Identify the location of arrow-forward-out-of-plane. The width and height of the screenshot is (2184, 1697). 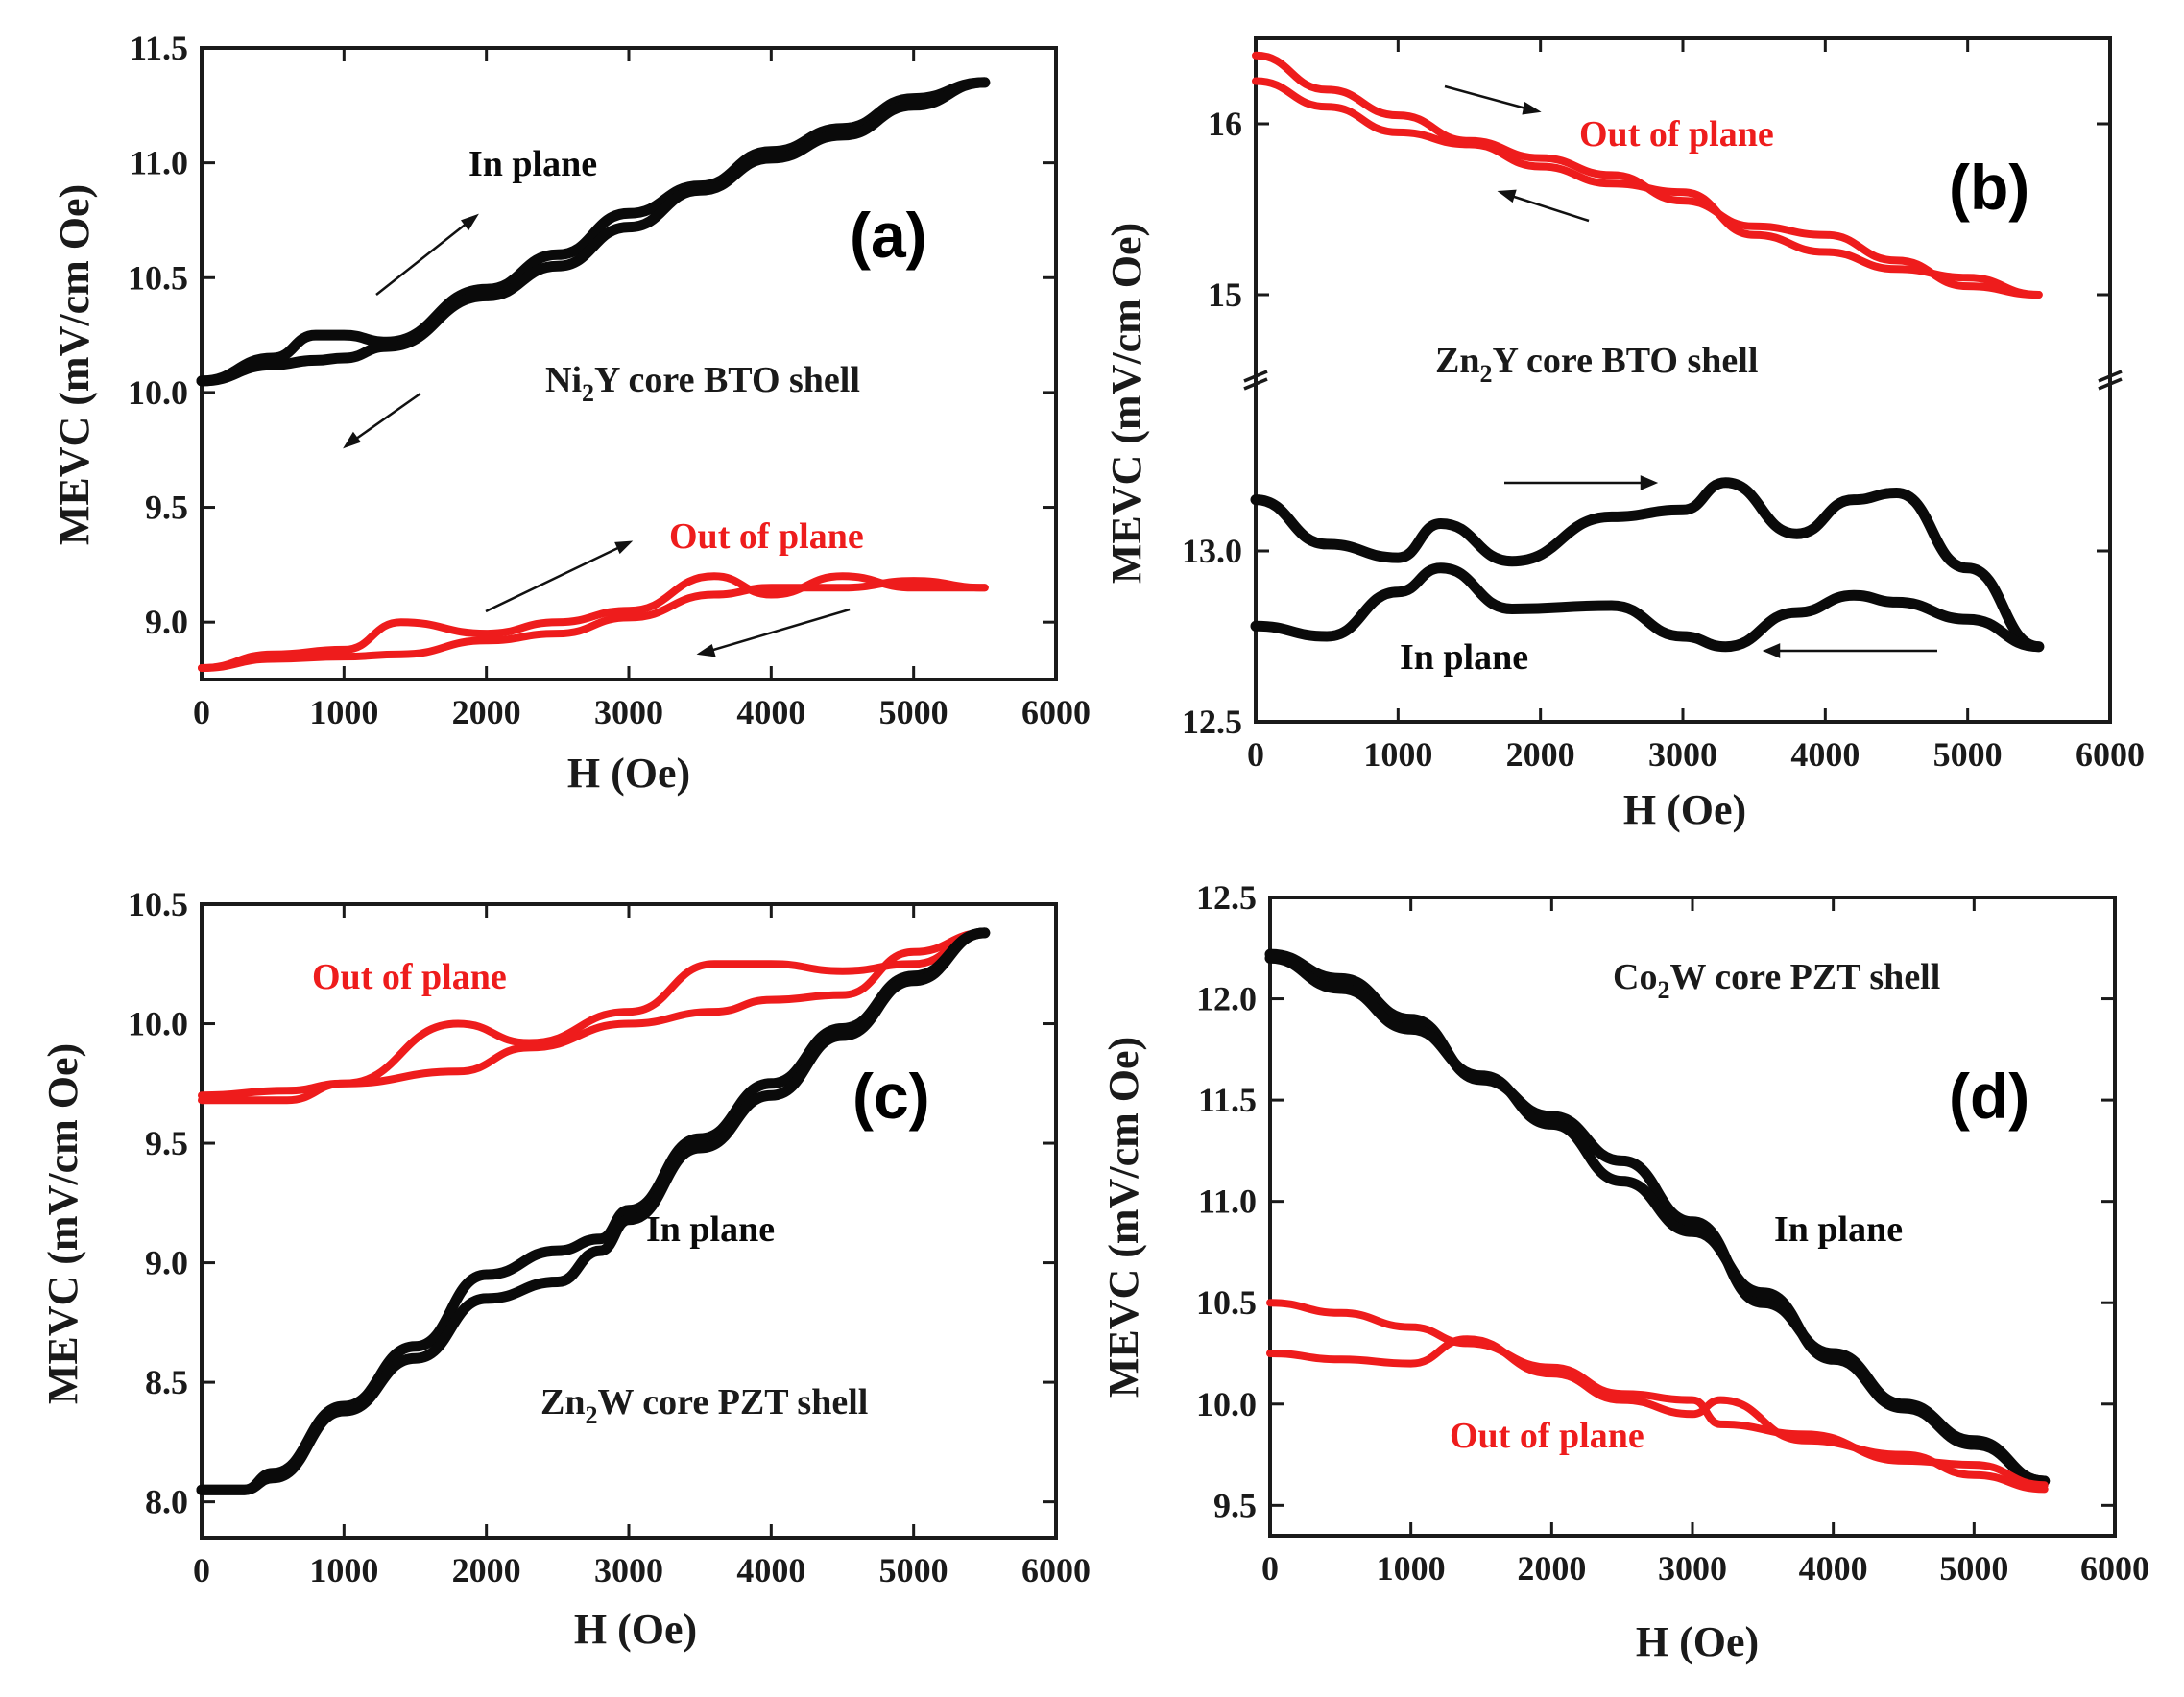
(1489, 98).